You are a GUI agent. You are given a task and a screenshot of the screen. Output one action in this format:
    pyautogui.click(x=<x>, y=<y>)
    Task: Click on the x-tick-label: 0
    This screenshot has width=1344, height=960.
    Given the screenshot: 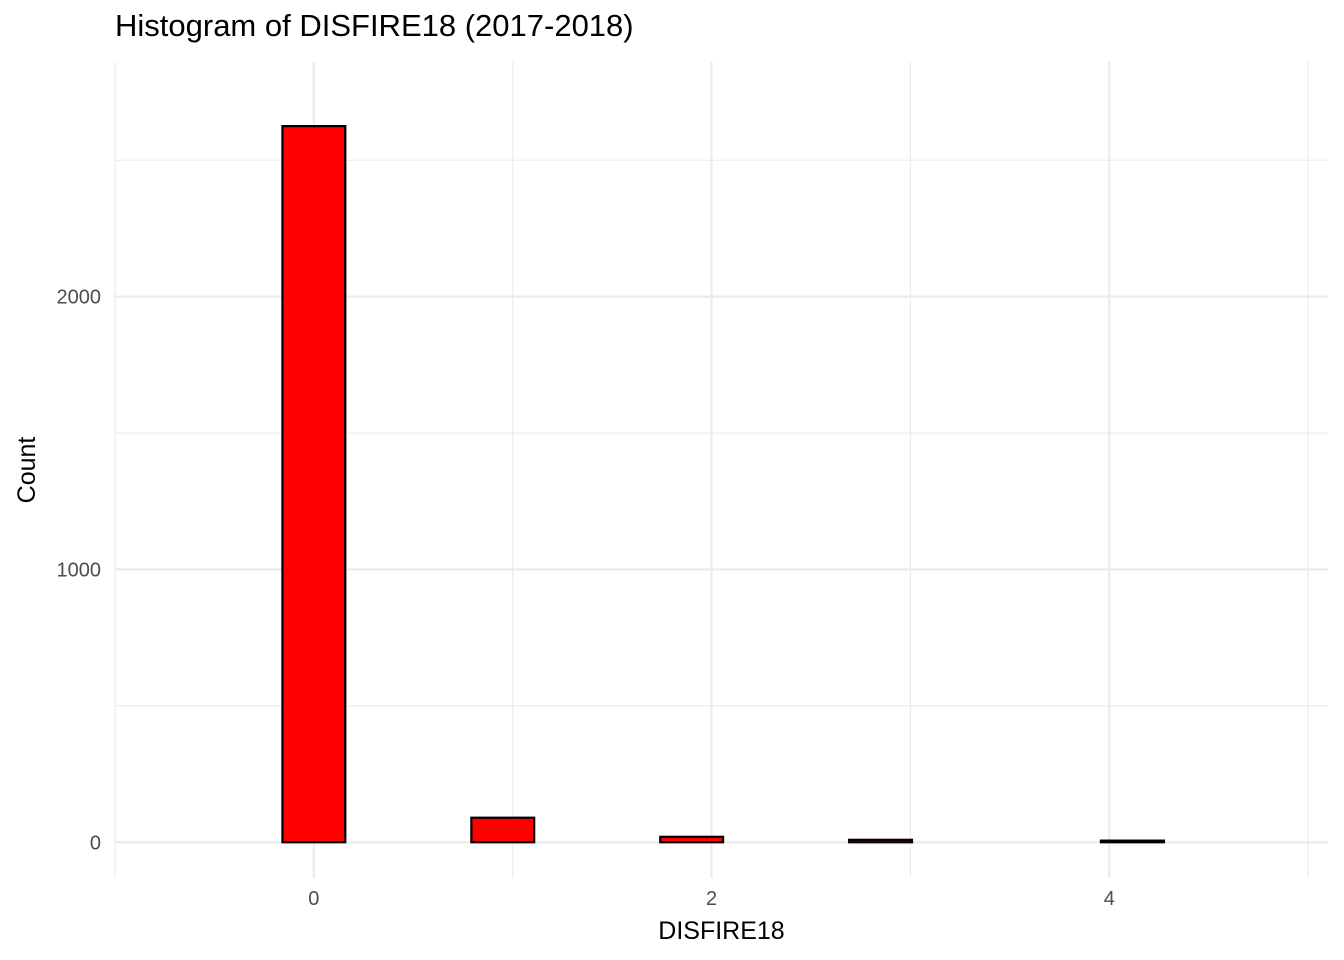 What is the action you would take?
    pyautogui.click(x=313, y=899)
    